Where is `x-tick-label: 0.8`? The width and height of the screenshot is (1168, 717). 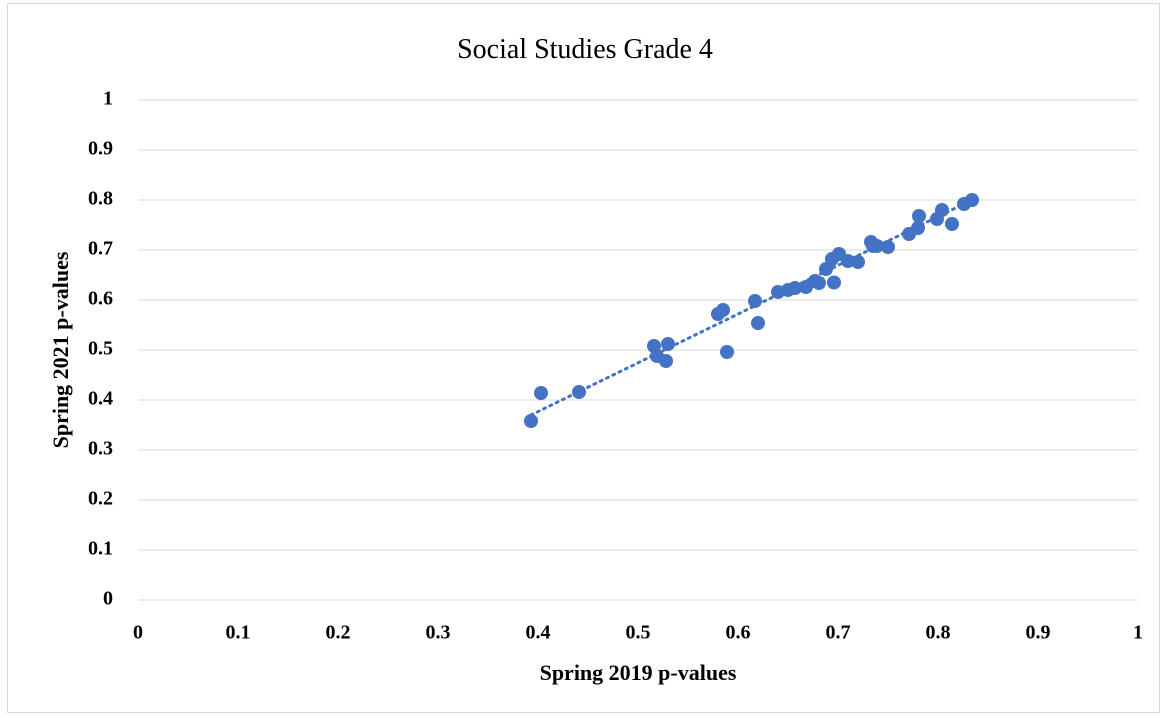 x-tick-label: 0.8 is located at coordinates (938, 633).